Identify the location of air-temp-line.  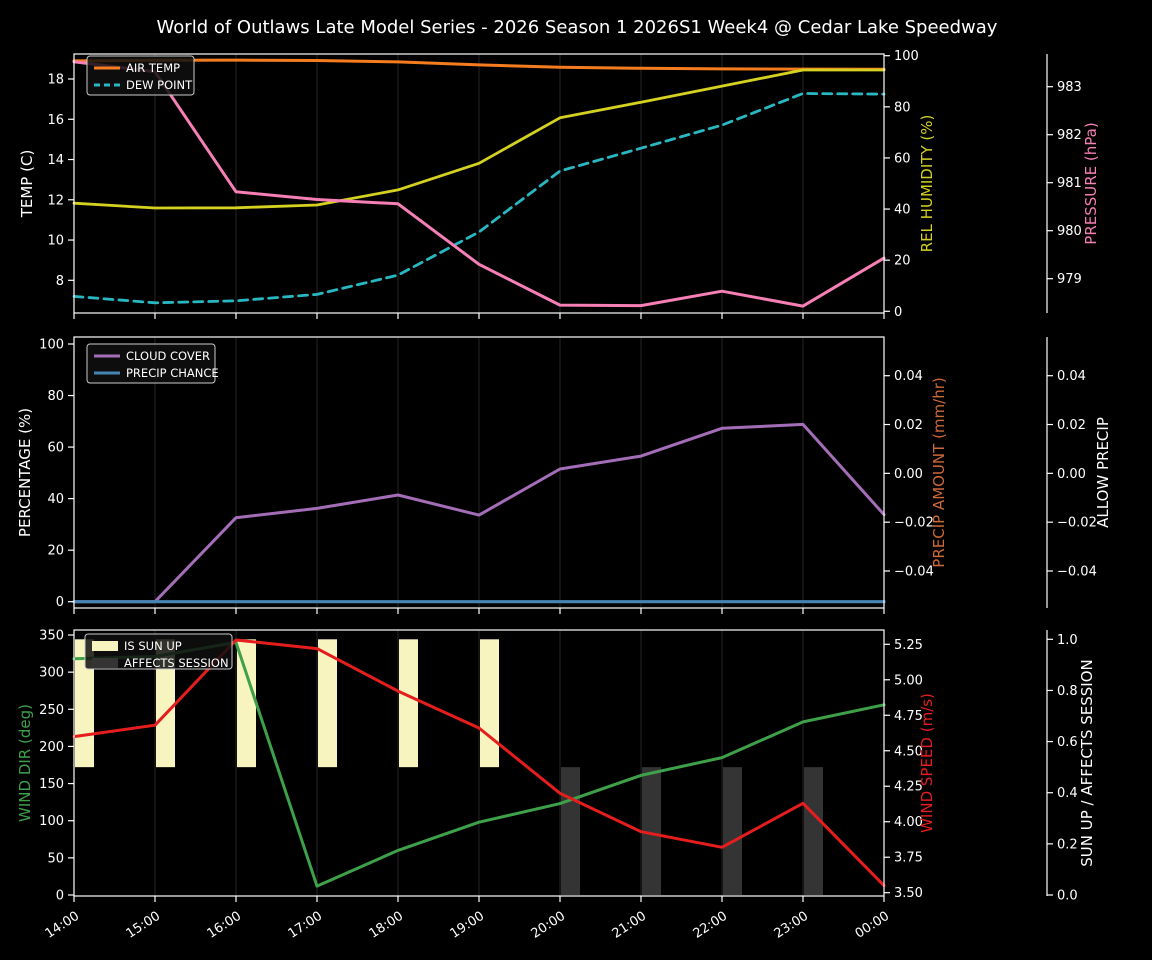
(479, 64).